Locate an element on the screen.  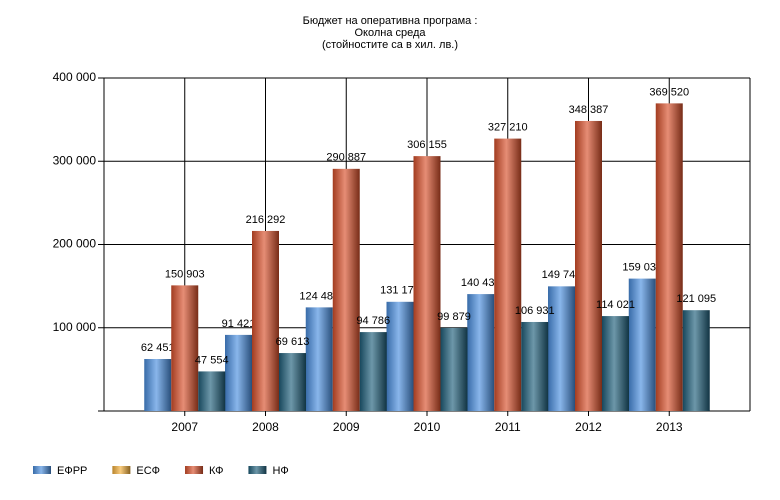
data-label: 348 387 is located at coordinates (589, 110).